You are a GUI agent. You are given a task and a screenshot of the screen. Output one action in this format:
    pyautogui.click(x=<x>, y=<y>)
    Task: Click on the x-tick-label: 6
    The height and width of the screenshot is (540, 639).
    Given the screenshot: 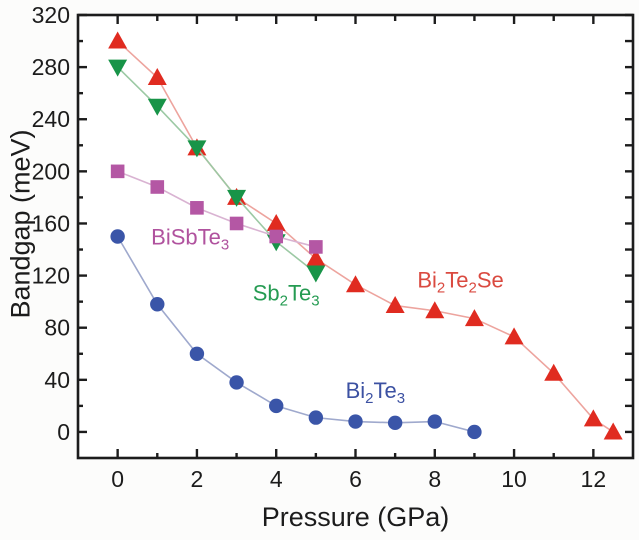 What is the action you would take?
    pyautogui.click(x=355, y=479)
    